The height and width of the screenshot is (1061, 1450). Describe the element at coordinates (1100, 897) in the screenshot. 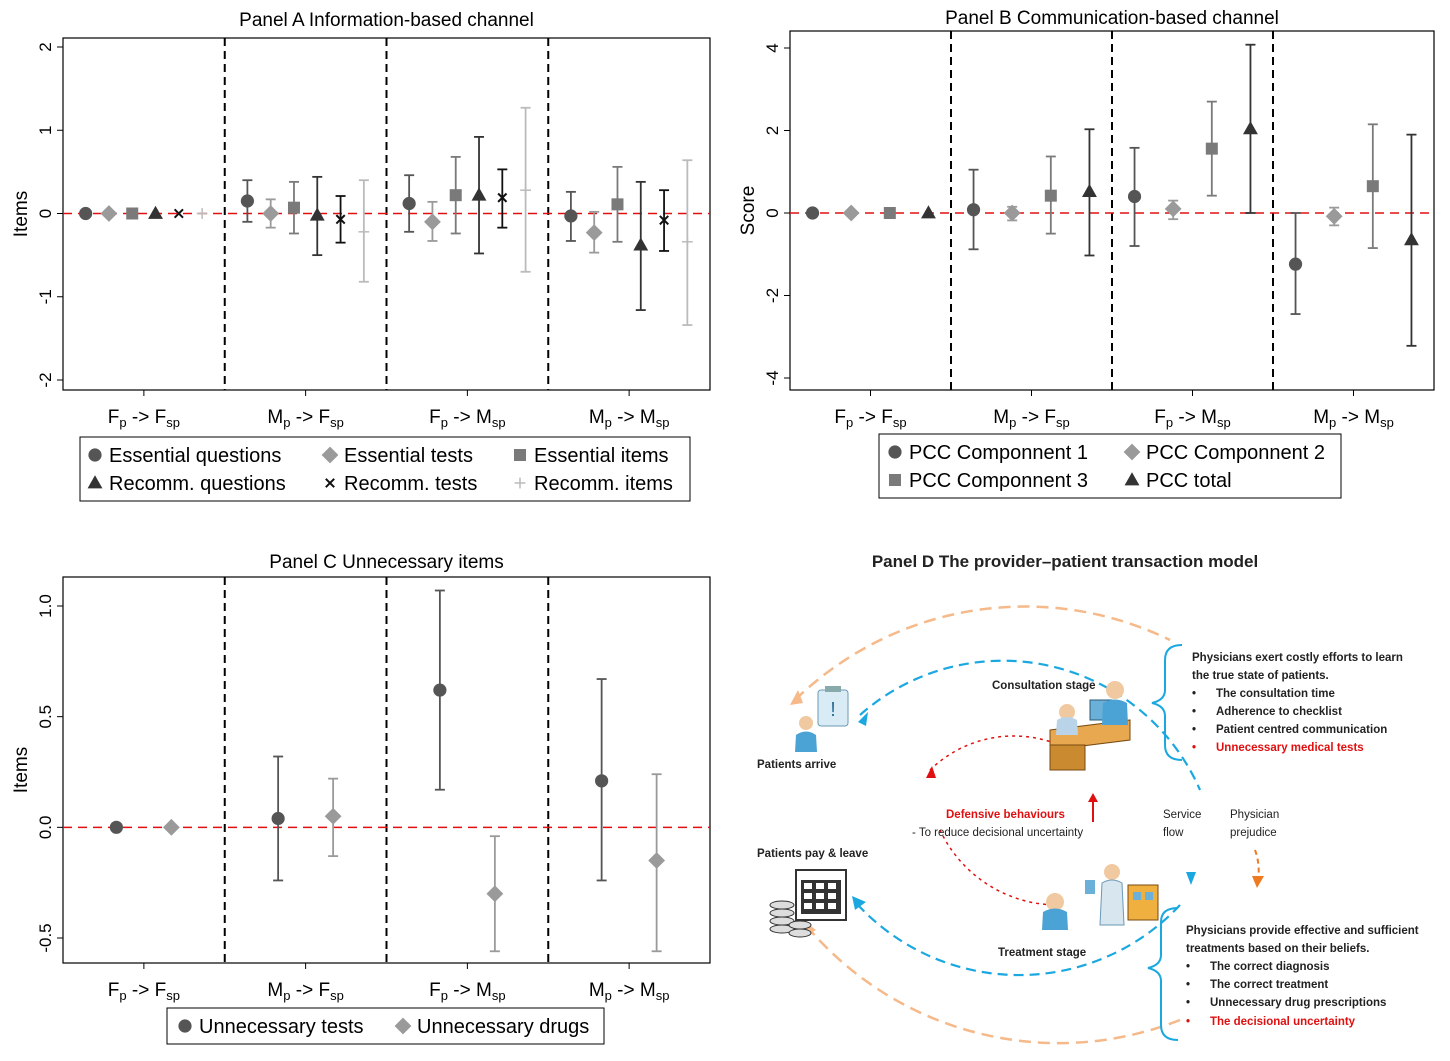

I see `treatment-icon` at that location.